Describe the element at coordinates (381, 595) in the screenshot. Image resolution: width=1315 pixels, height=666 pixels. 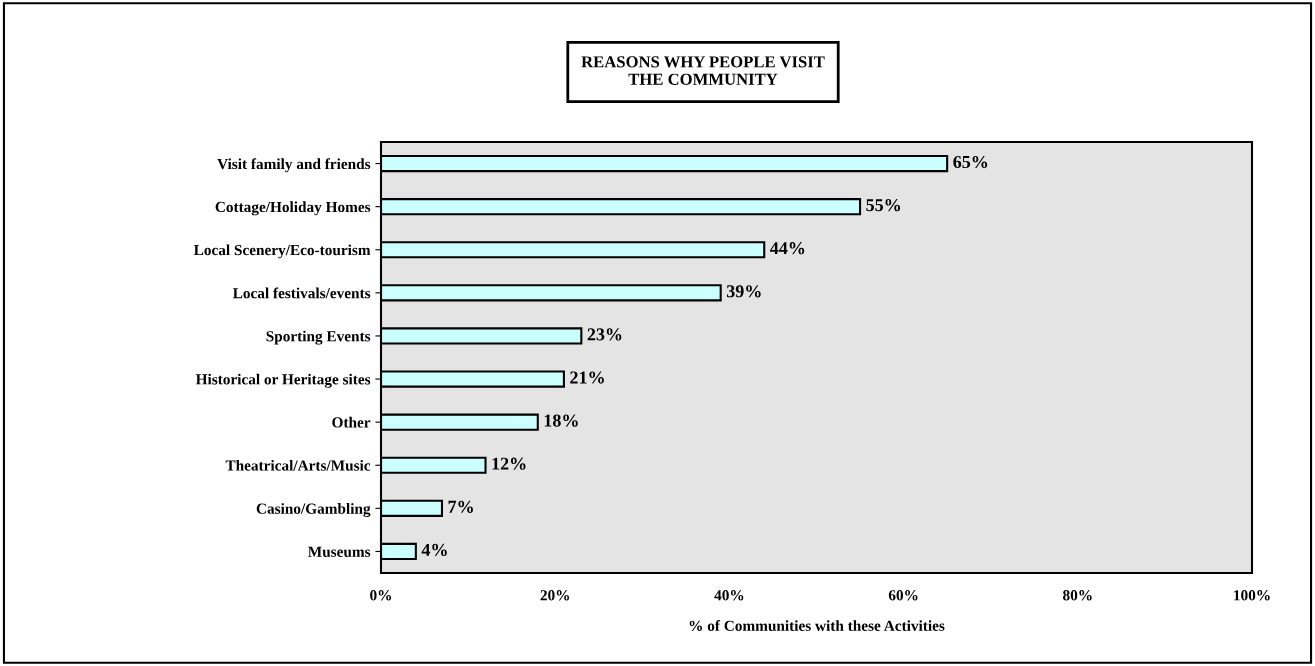
I see `x-tick-label: 0%` at that location.